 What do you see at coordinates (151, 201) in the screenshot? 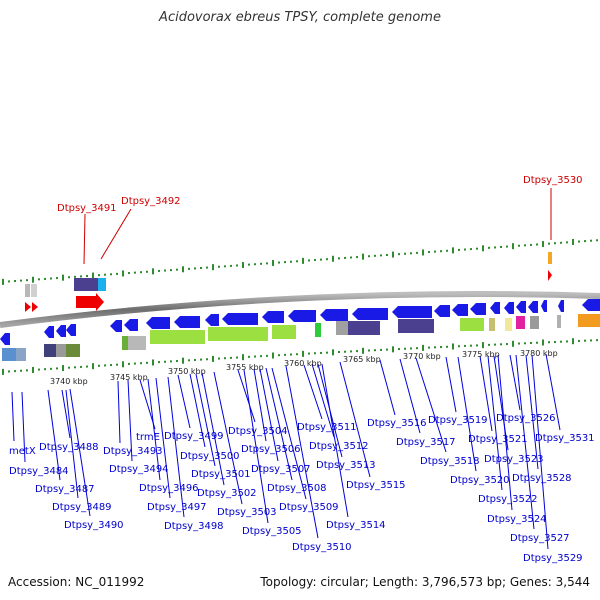
I see `gene-label-dtpsy-3492: Dtpsy_3492` at bounding box center [151, 201].